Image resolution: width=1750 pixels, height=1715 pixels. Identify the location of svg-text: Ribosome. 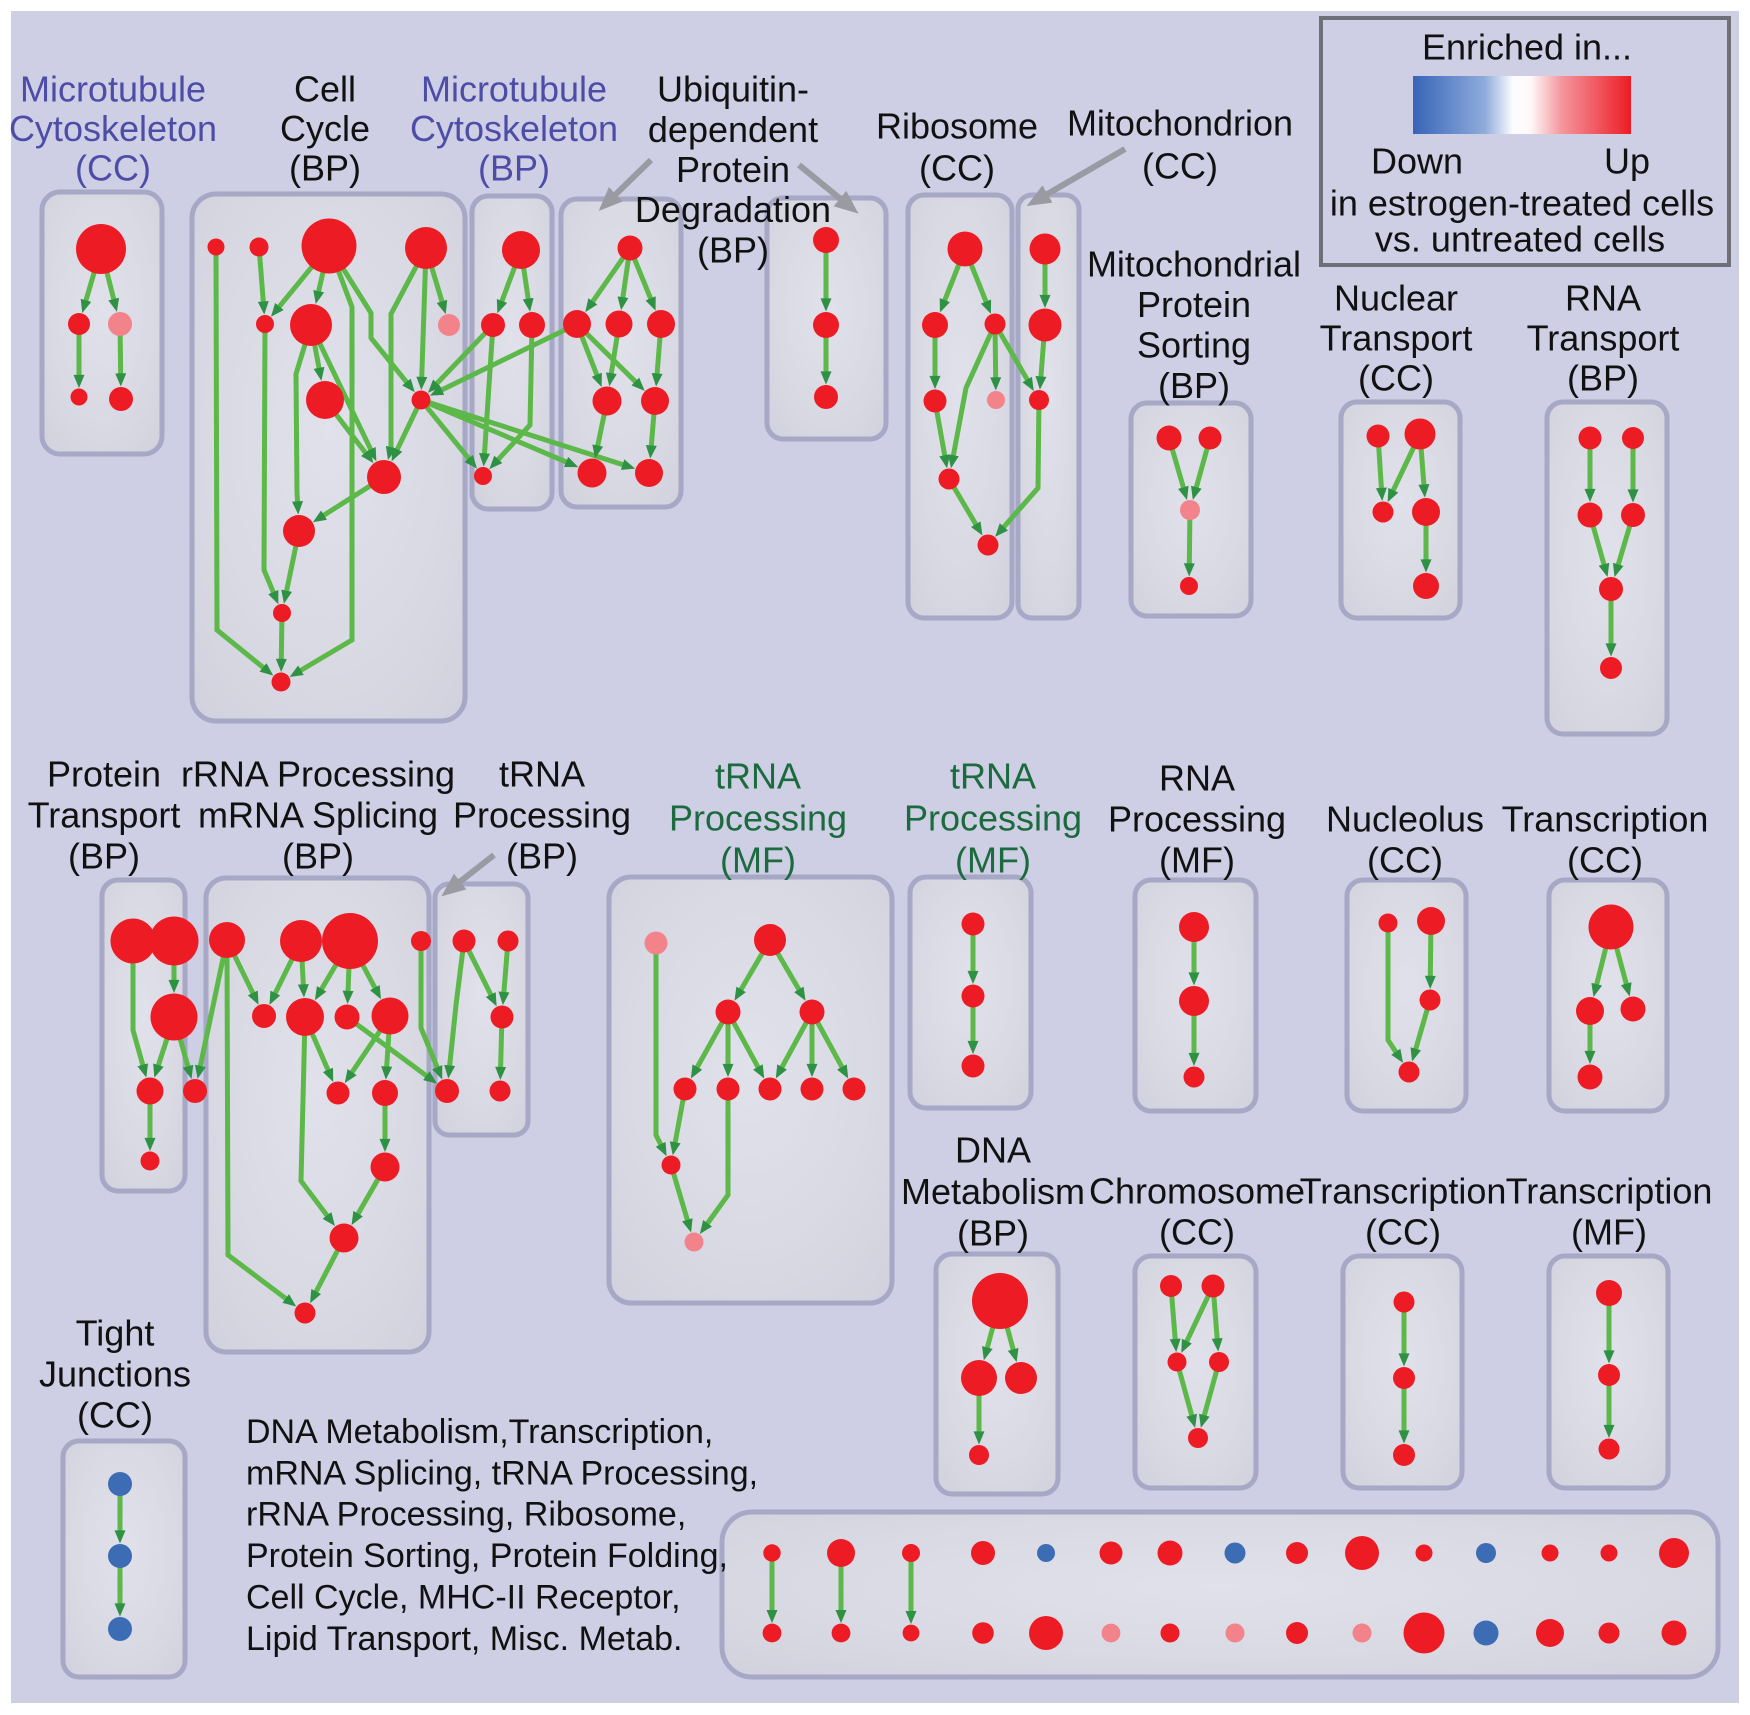
(957, 126).